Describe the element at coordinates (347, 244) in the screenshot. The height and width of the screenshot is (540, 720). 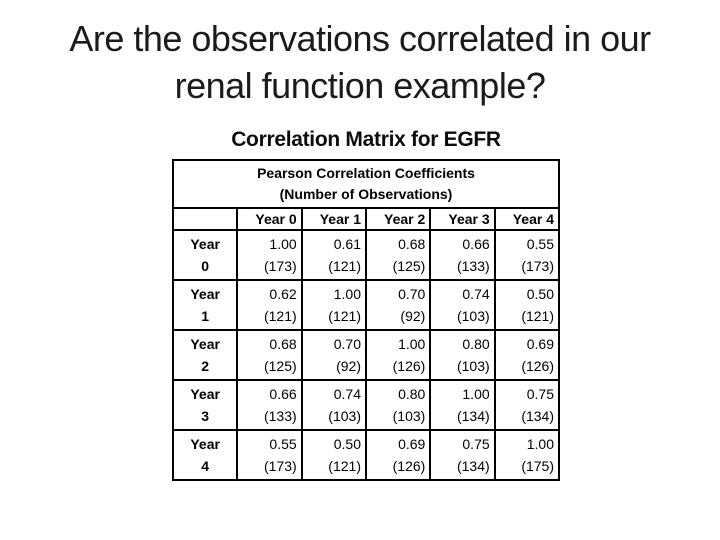
I see `coefficient-value: 0.61` at that location.